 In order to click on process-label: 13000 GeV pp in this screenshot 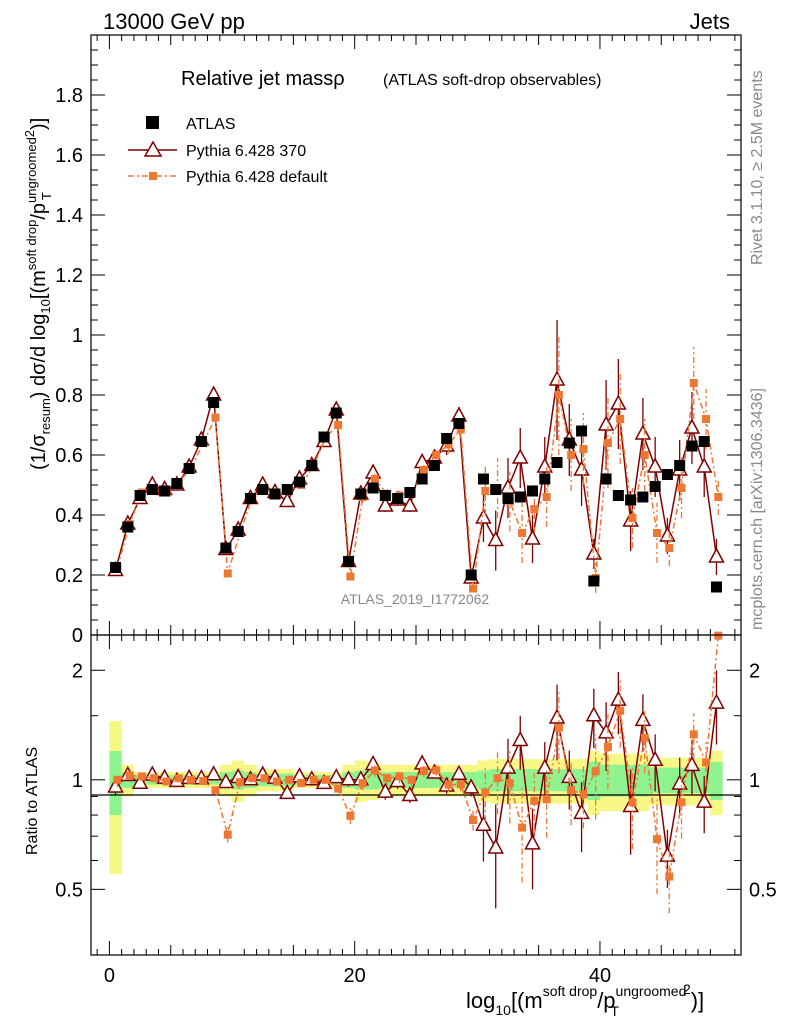, I will do `click(174, 21)`.